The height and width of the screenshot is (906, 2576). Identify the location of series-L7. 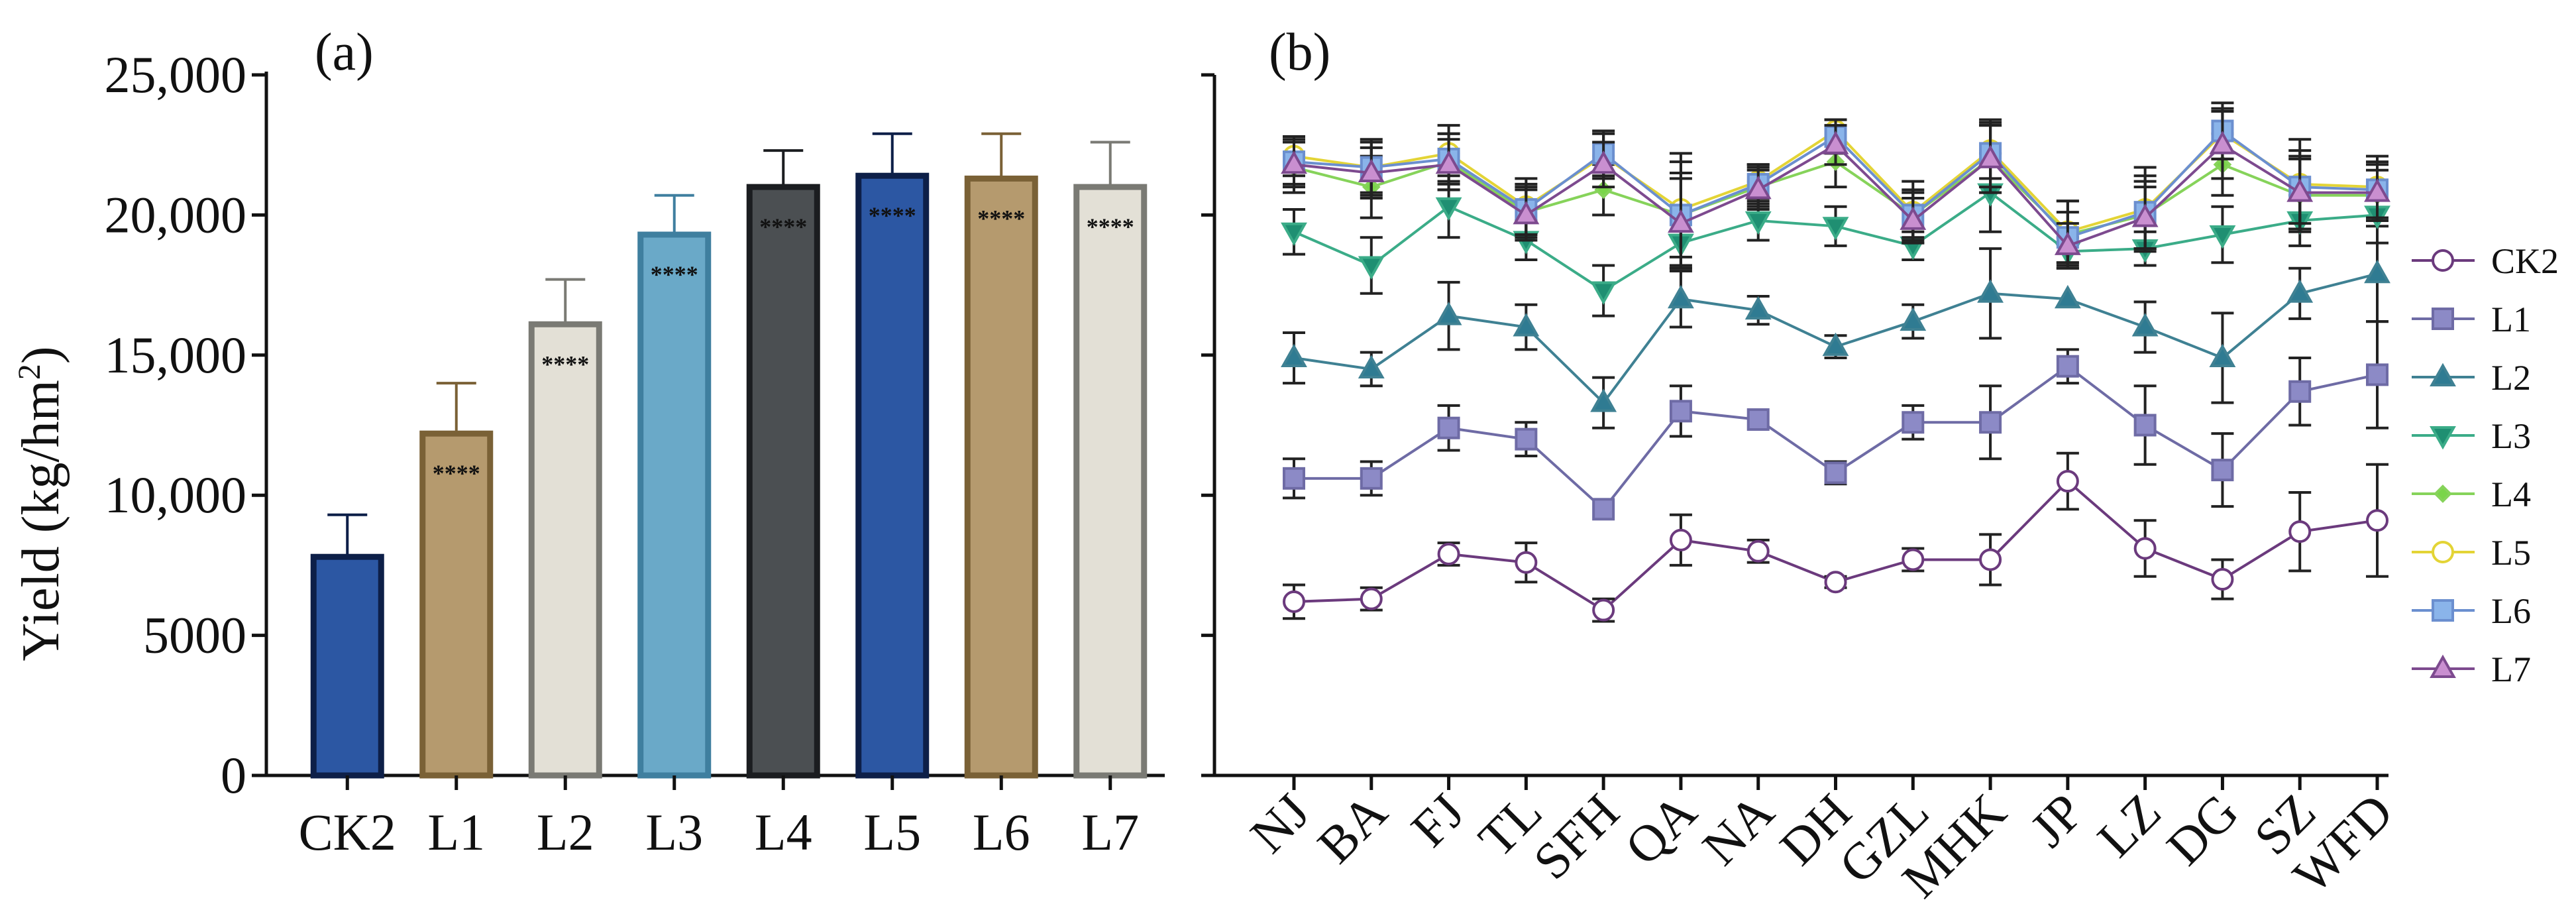
(1835, 189).